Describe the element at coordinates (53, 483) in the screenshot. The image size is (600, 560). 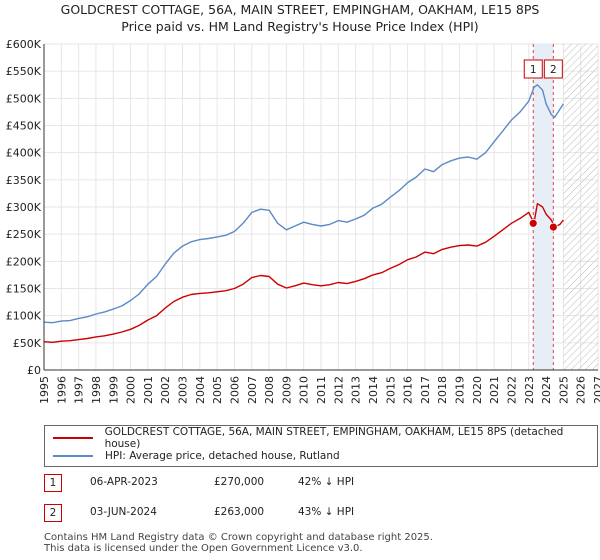
I see `transaction-number-badge: 1` at that location.